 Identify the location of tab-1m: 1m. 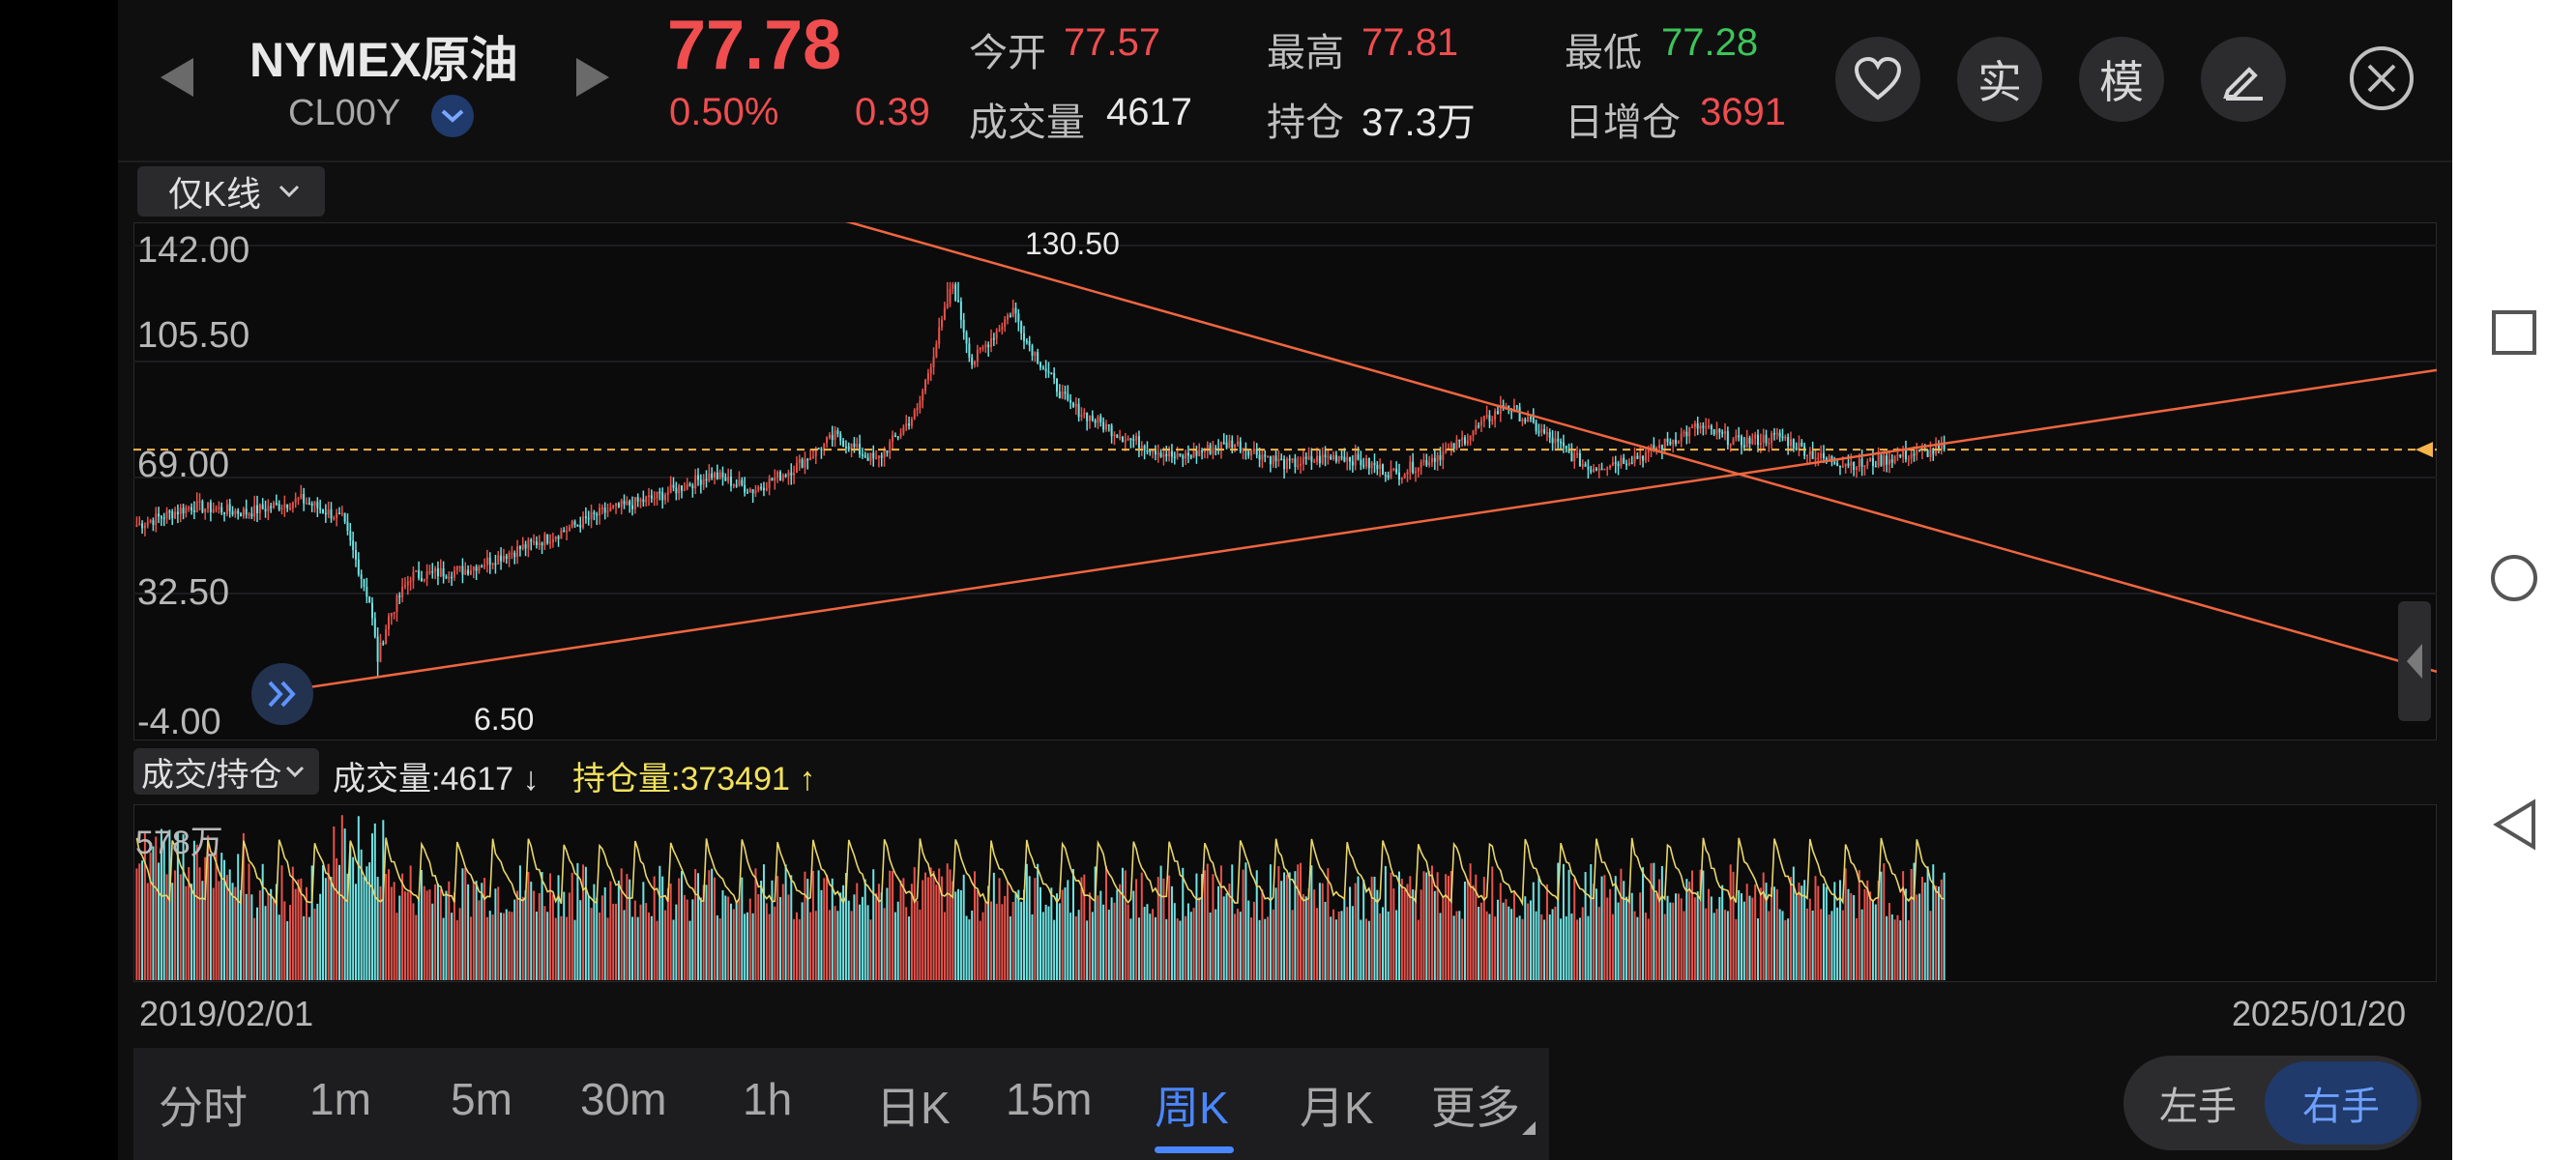
(340, 1099).